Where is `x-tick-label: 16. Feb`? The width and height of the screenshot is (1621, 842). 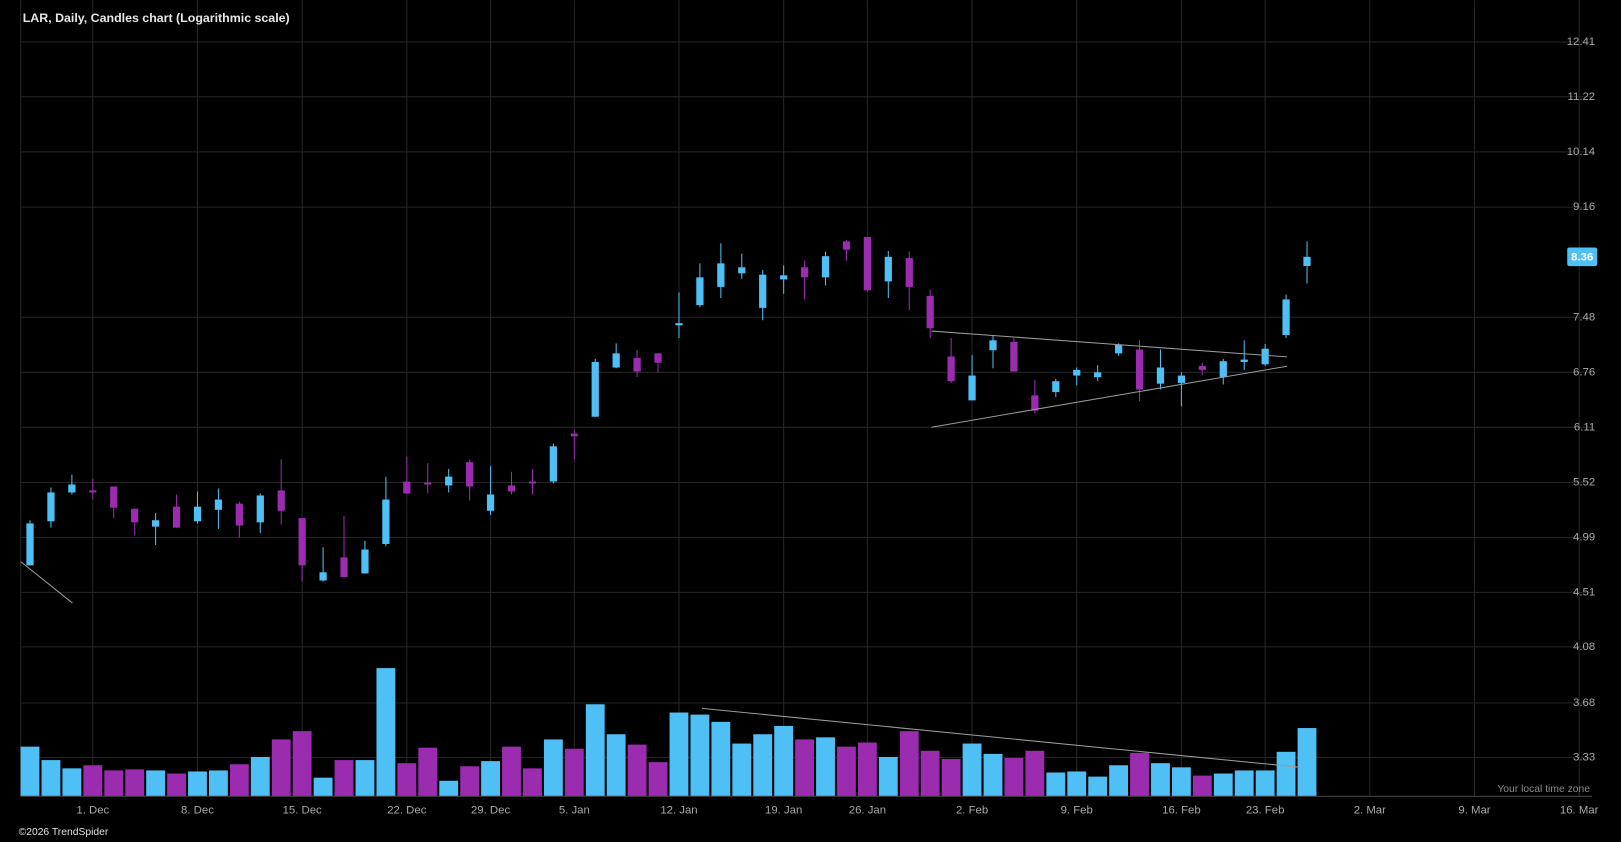
x-tick-label: 16. Feb is located at coordinates (1181, 811).